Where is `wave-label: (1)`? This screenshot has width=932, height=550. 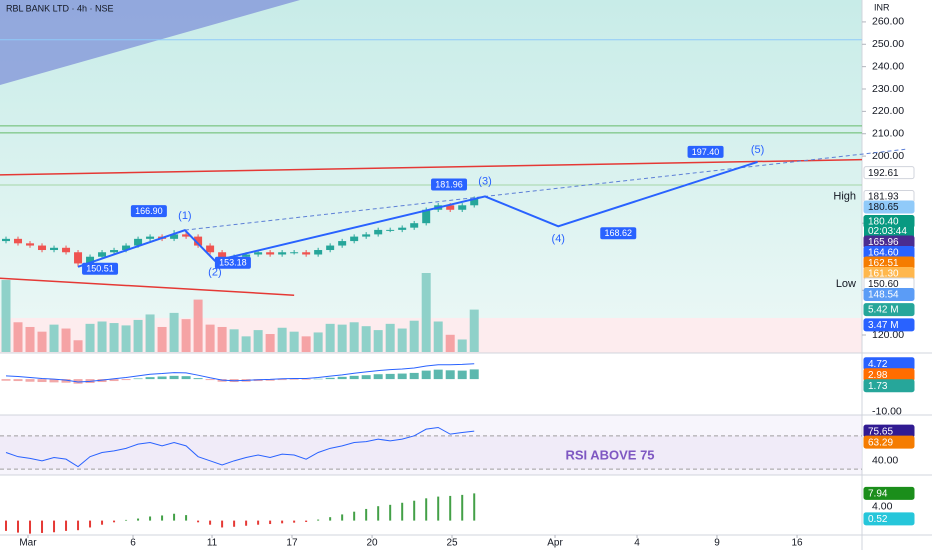
wave-label: (1) is located at coordinates (184, 216).